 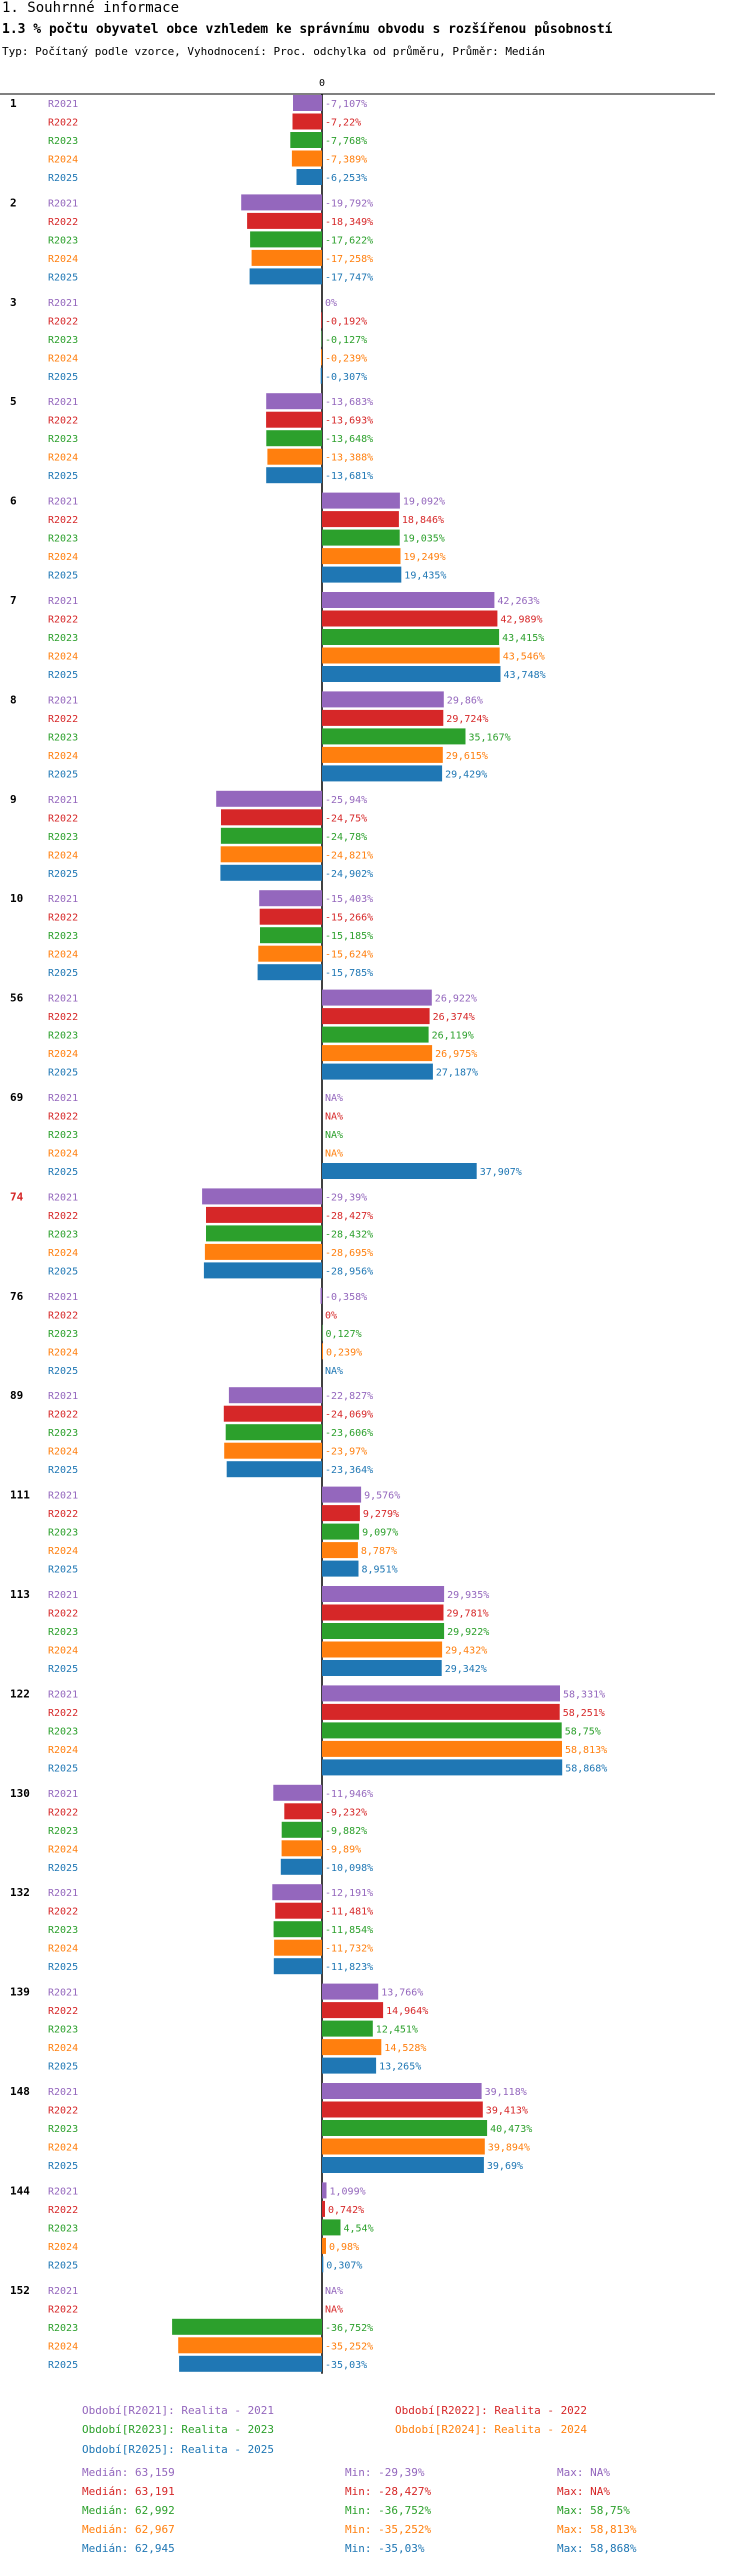 I want to click on data-label: -0,358%, so click(x=346, y=1297).